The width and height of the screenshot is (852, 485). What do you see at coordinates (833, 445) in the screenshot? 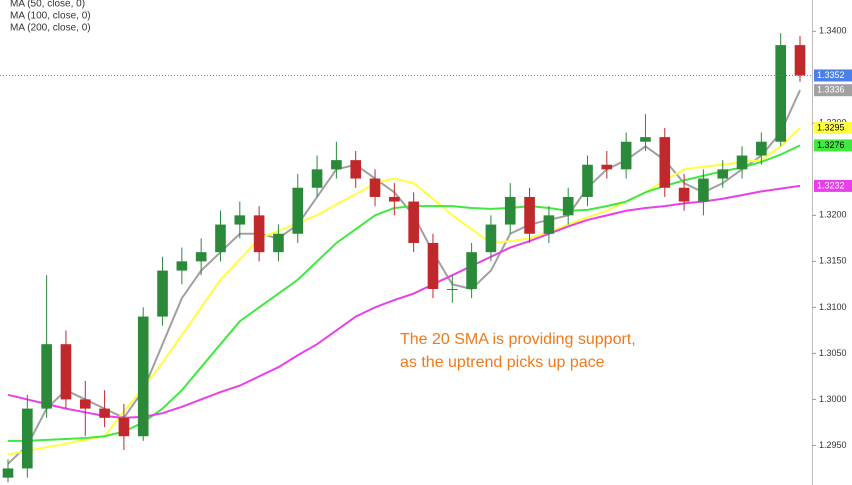
I see `y-tick-label: 1.2950` at bounding box center [833, 445].